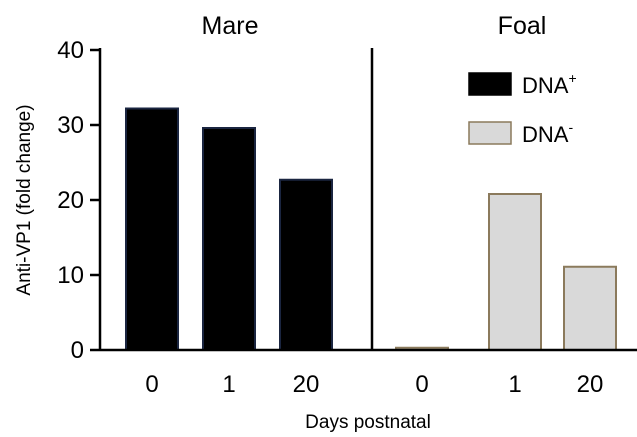 Image resolution: width=637 pixels, height=437 pixels. Describe the element at coordinates (522, 108) in the screenshot. I see `legend: DNA+ DNA-` at that location.